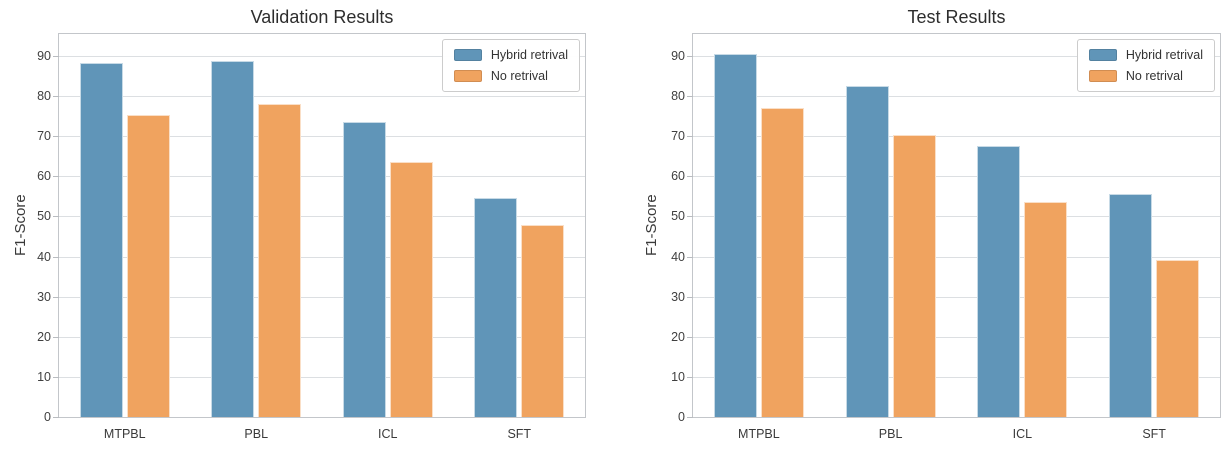 Image resolution: width=1231 pixels, height=453 pixels. Describe the element at coordinates (956, 17) in the screenshot. I see `chart-title: Test Results` at that location.